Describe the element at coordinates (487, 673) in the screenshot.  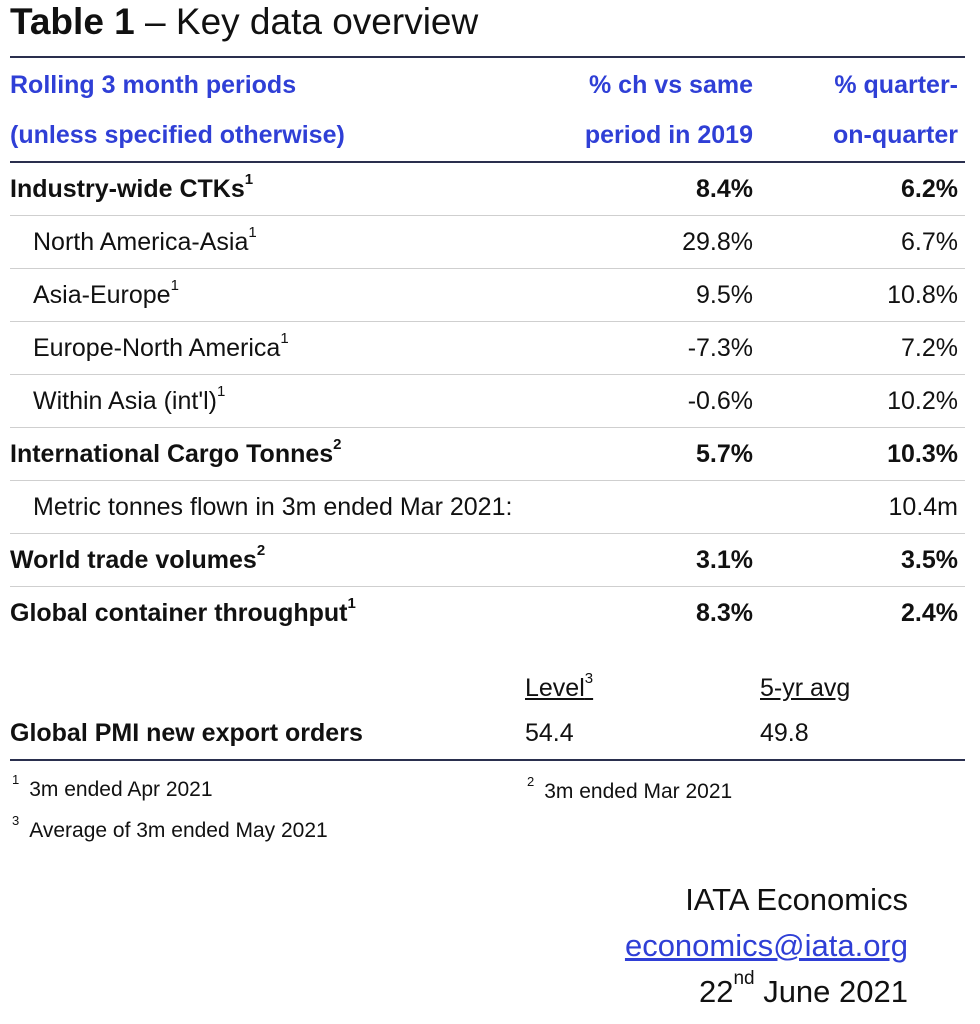
I see `table-subheader: Level3 5-yr avg` at that location.